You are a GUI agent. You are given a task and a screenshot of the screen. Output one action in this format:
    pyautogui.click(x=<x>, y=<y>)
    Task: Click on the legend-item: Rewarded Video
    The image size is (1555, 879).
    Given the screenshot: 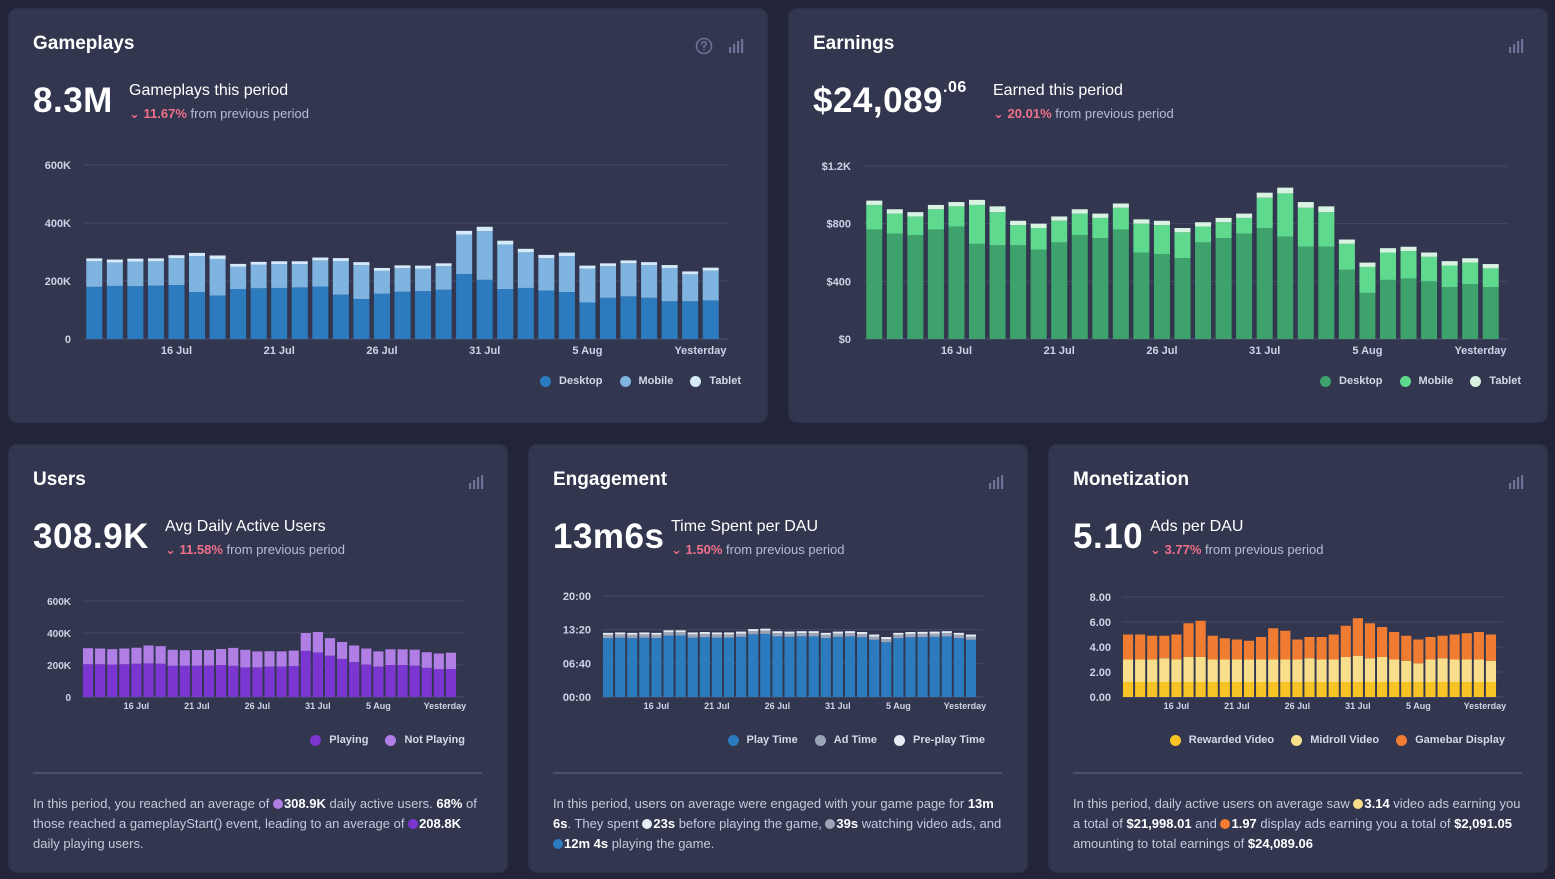 What is the action you would take?
    pyautogui.click(x=1221, y=740)
    